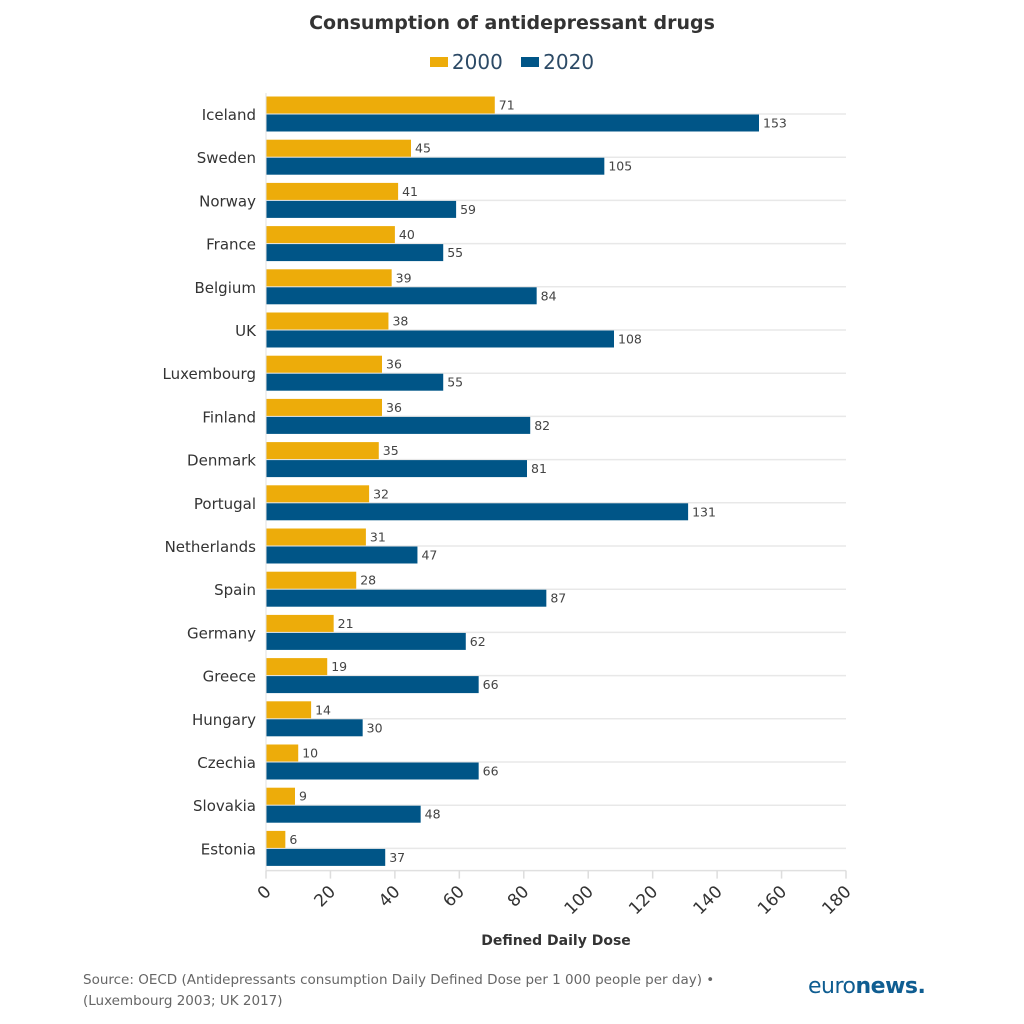 The width and height of the screenshot is (1024, 1024). Describe the element at coordinates (368, 580) in the screenshot. I see `data-label: 28` at that location.